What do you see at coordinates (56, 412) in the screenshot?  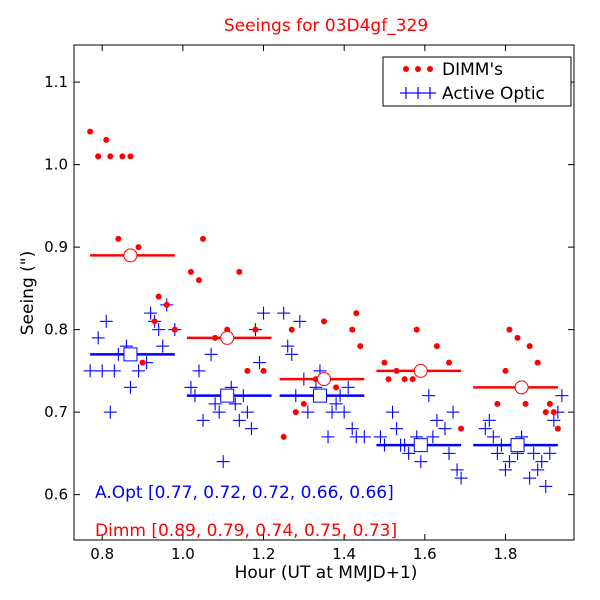 I see `y-tick-label: 0.7` at bounding box center [56, 412].